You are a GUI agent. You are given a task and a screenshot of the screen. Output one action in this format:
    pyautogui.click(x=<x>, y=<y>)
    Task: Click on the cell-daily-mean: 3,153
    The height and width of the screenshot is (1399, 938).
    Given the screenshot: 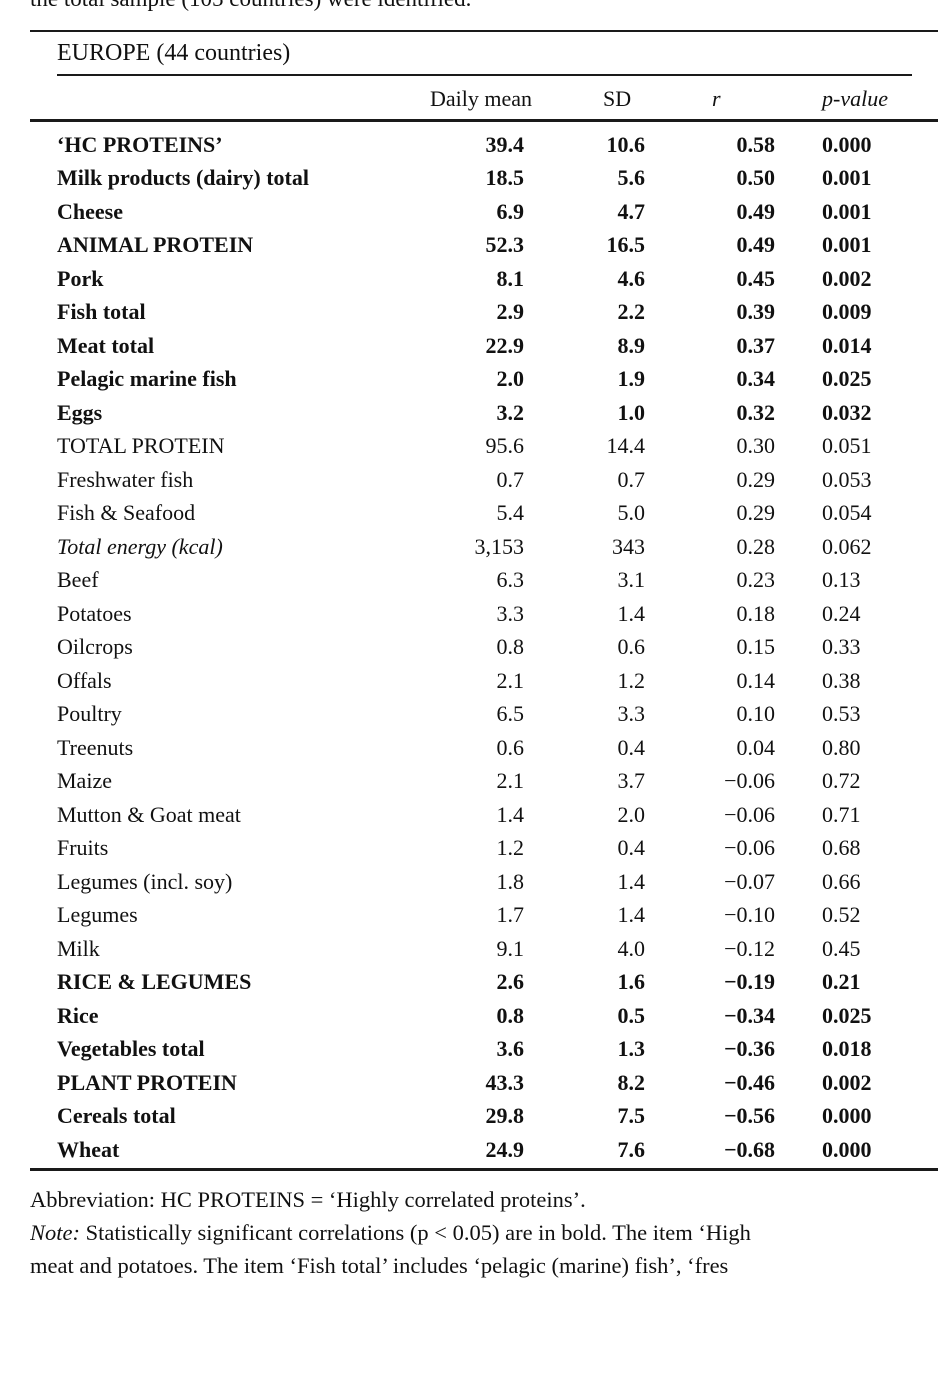 What is the action you would take?
    pyautogui.click(x=499, y=546)
    